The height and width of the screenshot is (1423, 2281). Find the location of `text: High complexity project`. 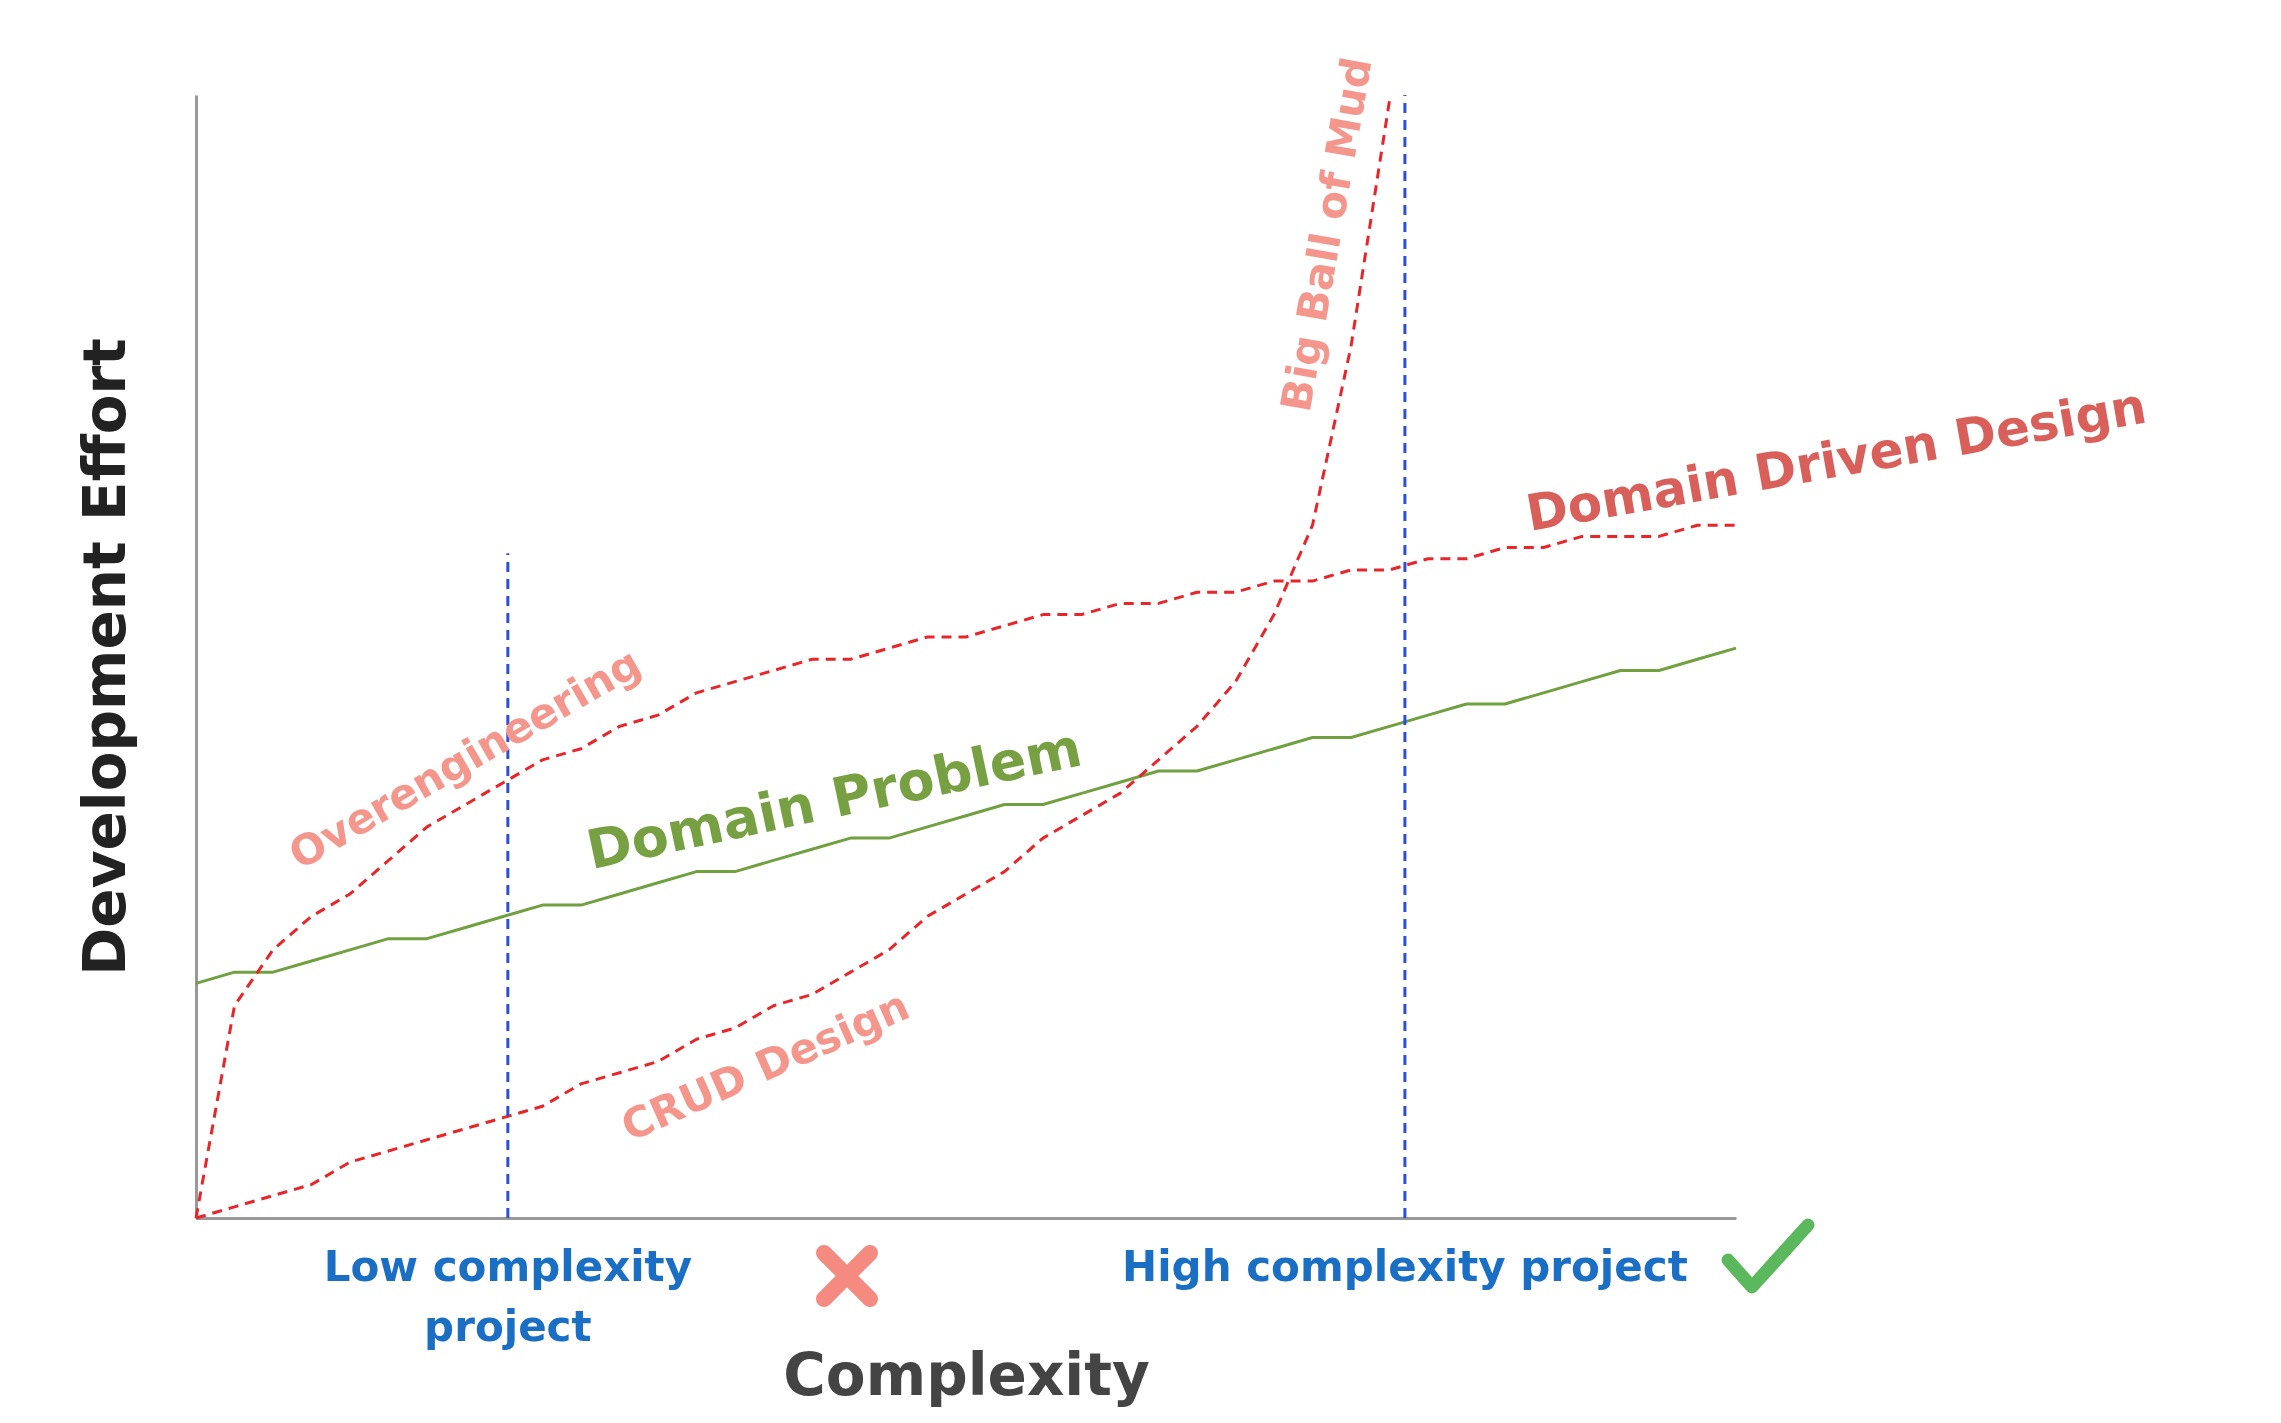

text: High complexity project is located at coordinates (1405, 1266).